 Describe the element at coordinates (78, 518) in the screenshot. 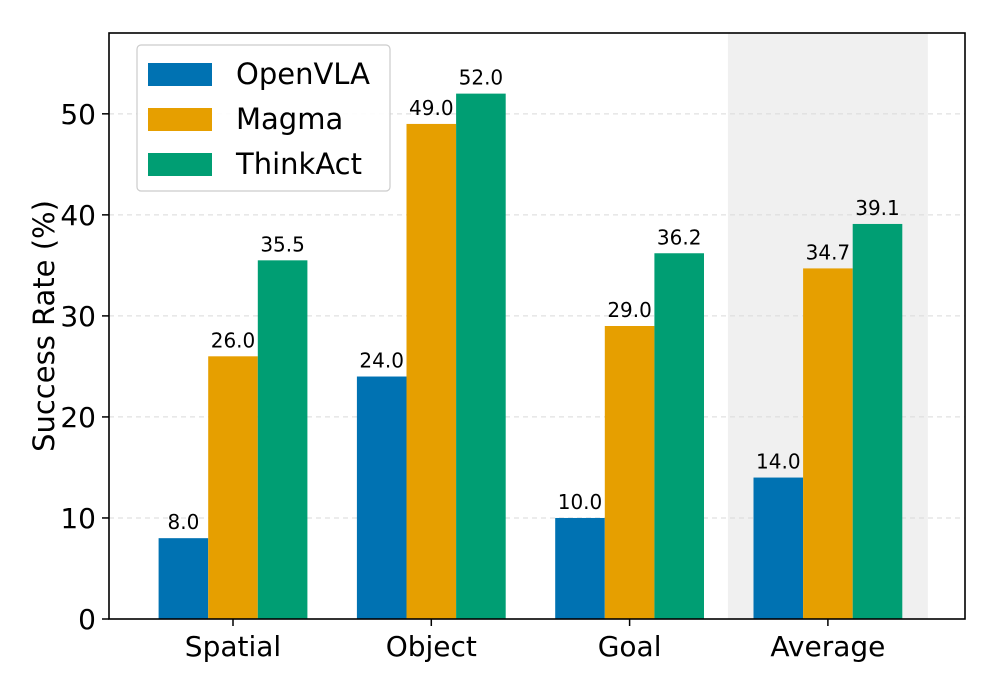

I see `y-tick-label-10: 10` at that location.